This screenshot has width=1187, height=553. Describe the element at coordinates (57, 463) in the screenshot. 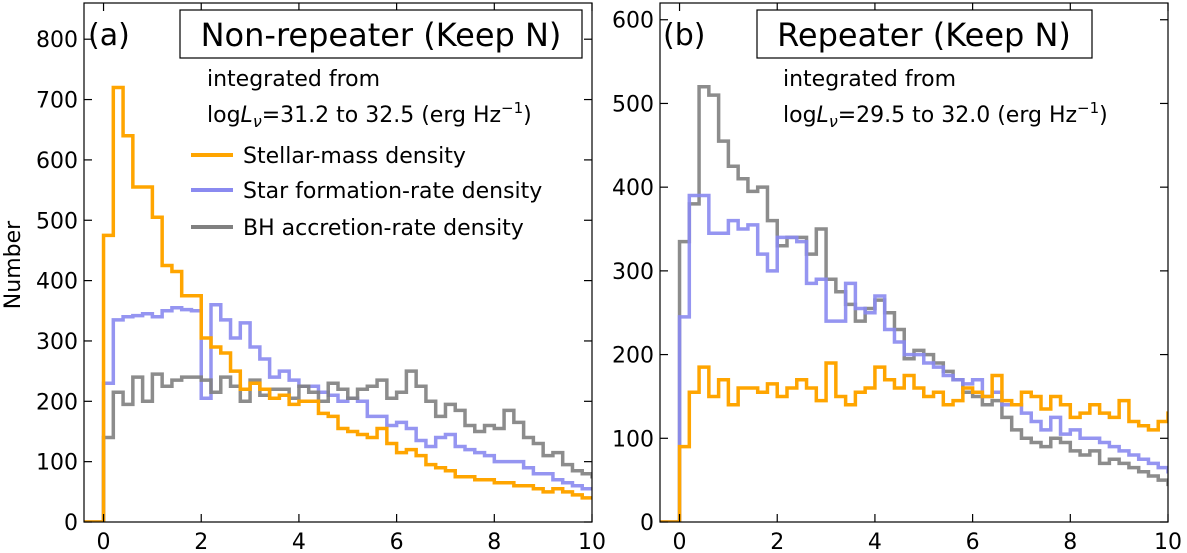

I see `panel-a-ytick-label: 100` at that location.